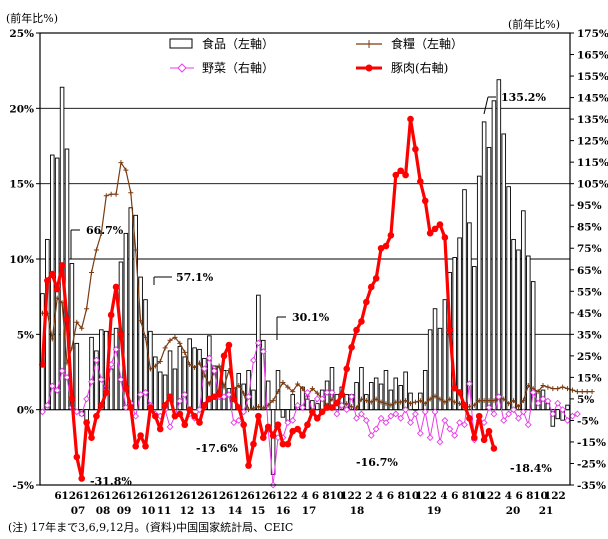 The width and height of the screenshot is (608, 539). Describe the element at coordinates (238, 43) in the screenshot. I see `legend-food-label: 食品（左軸）` at that location.